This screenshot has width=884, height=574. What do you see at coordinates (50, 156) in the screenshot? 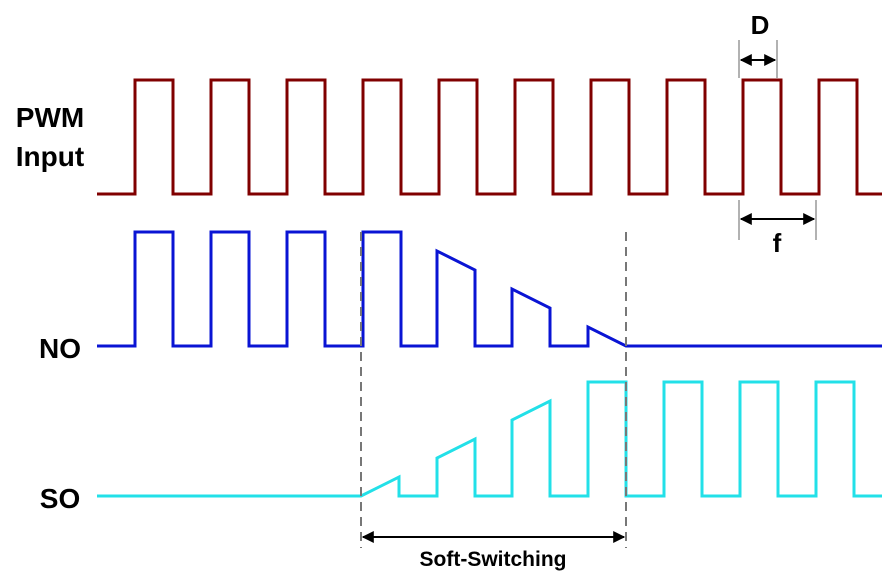
I see `pwm-label-line2: Input` at bounding box center [50, 156].